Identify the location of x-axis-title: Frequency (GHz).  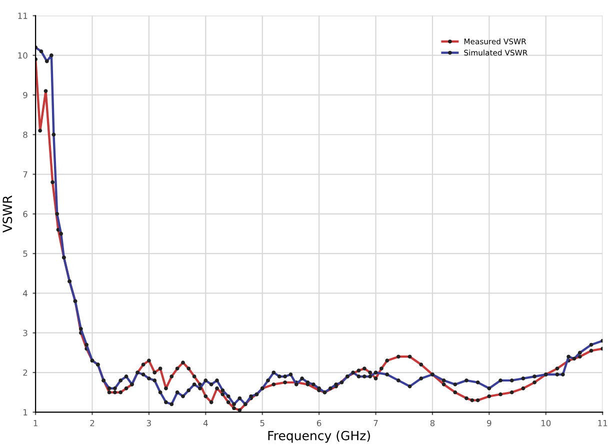
(319, 436).